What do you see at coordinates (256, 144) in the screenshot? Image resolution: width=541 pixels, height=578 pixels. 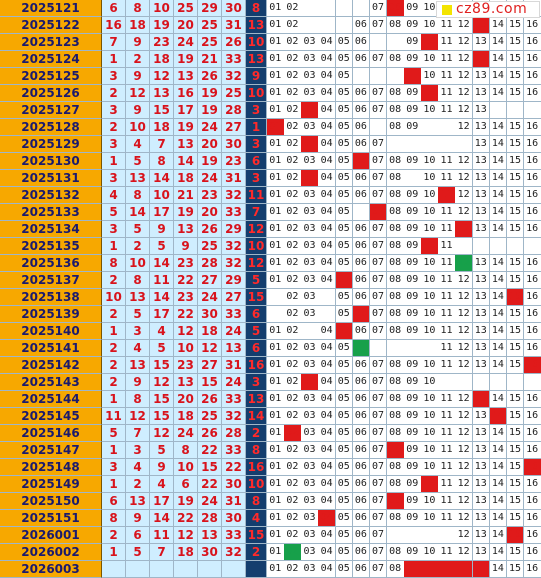 I see `blue-ball: 3` at bounding box center [256, 144].